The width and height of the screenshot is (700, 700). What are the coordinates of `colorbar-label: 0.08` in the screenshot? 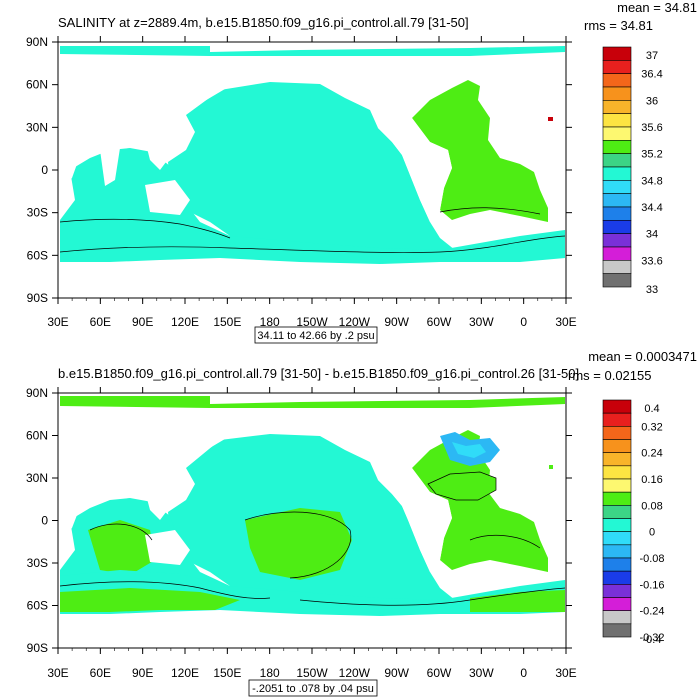 It's located at (651, 506).